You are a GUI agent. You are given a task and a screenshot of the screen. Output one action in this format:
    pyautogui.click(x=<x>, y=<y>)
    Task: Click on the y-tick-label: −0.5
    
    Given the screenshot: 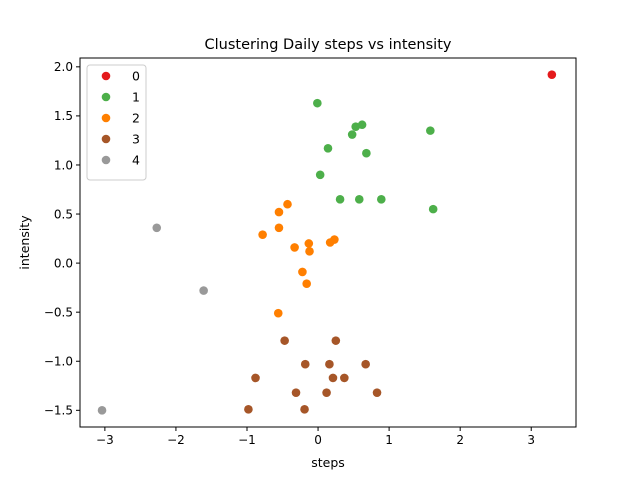 What is the action you would take?
    pyautogui.click(x=58, y=312)
    